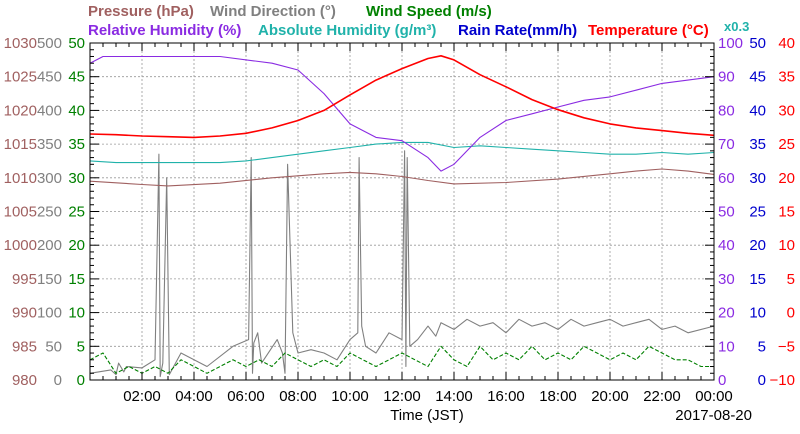  I want to click on wind-speed-tick-label: 40, so click(76, 110).